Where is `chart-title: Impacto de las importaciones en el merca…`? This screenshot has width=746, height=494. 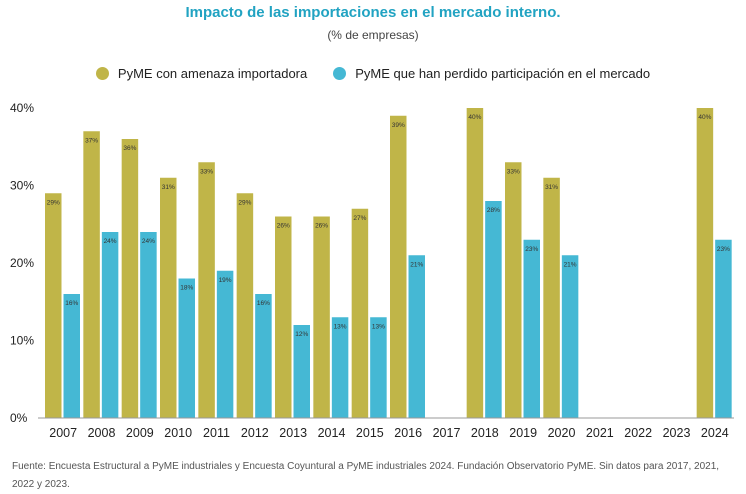
chart-title: Impacto de las importaciones en el merca… is located at coordinates (373, 12).